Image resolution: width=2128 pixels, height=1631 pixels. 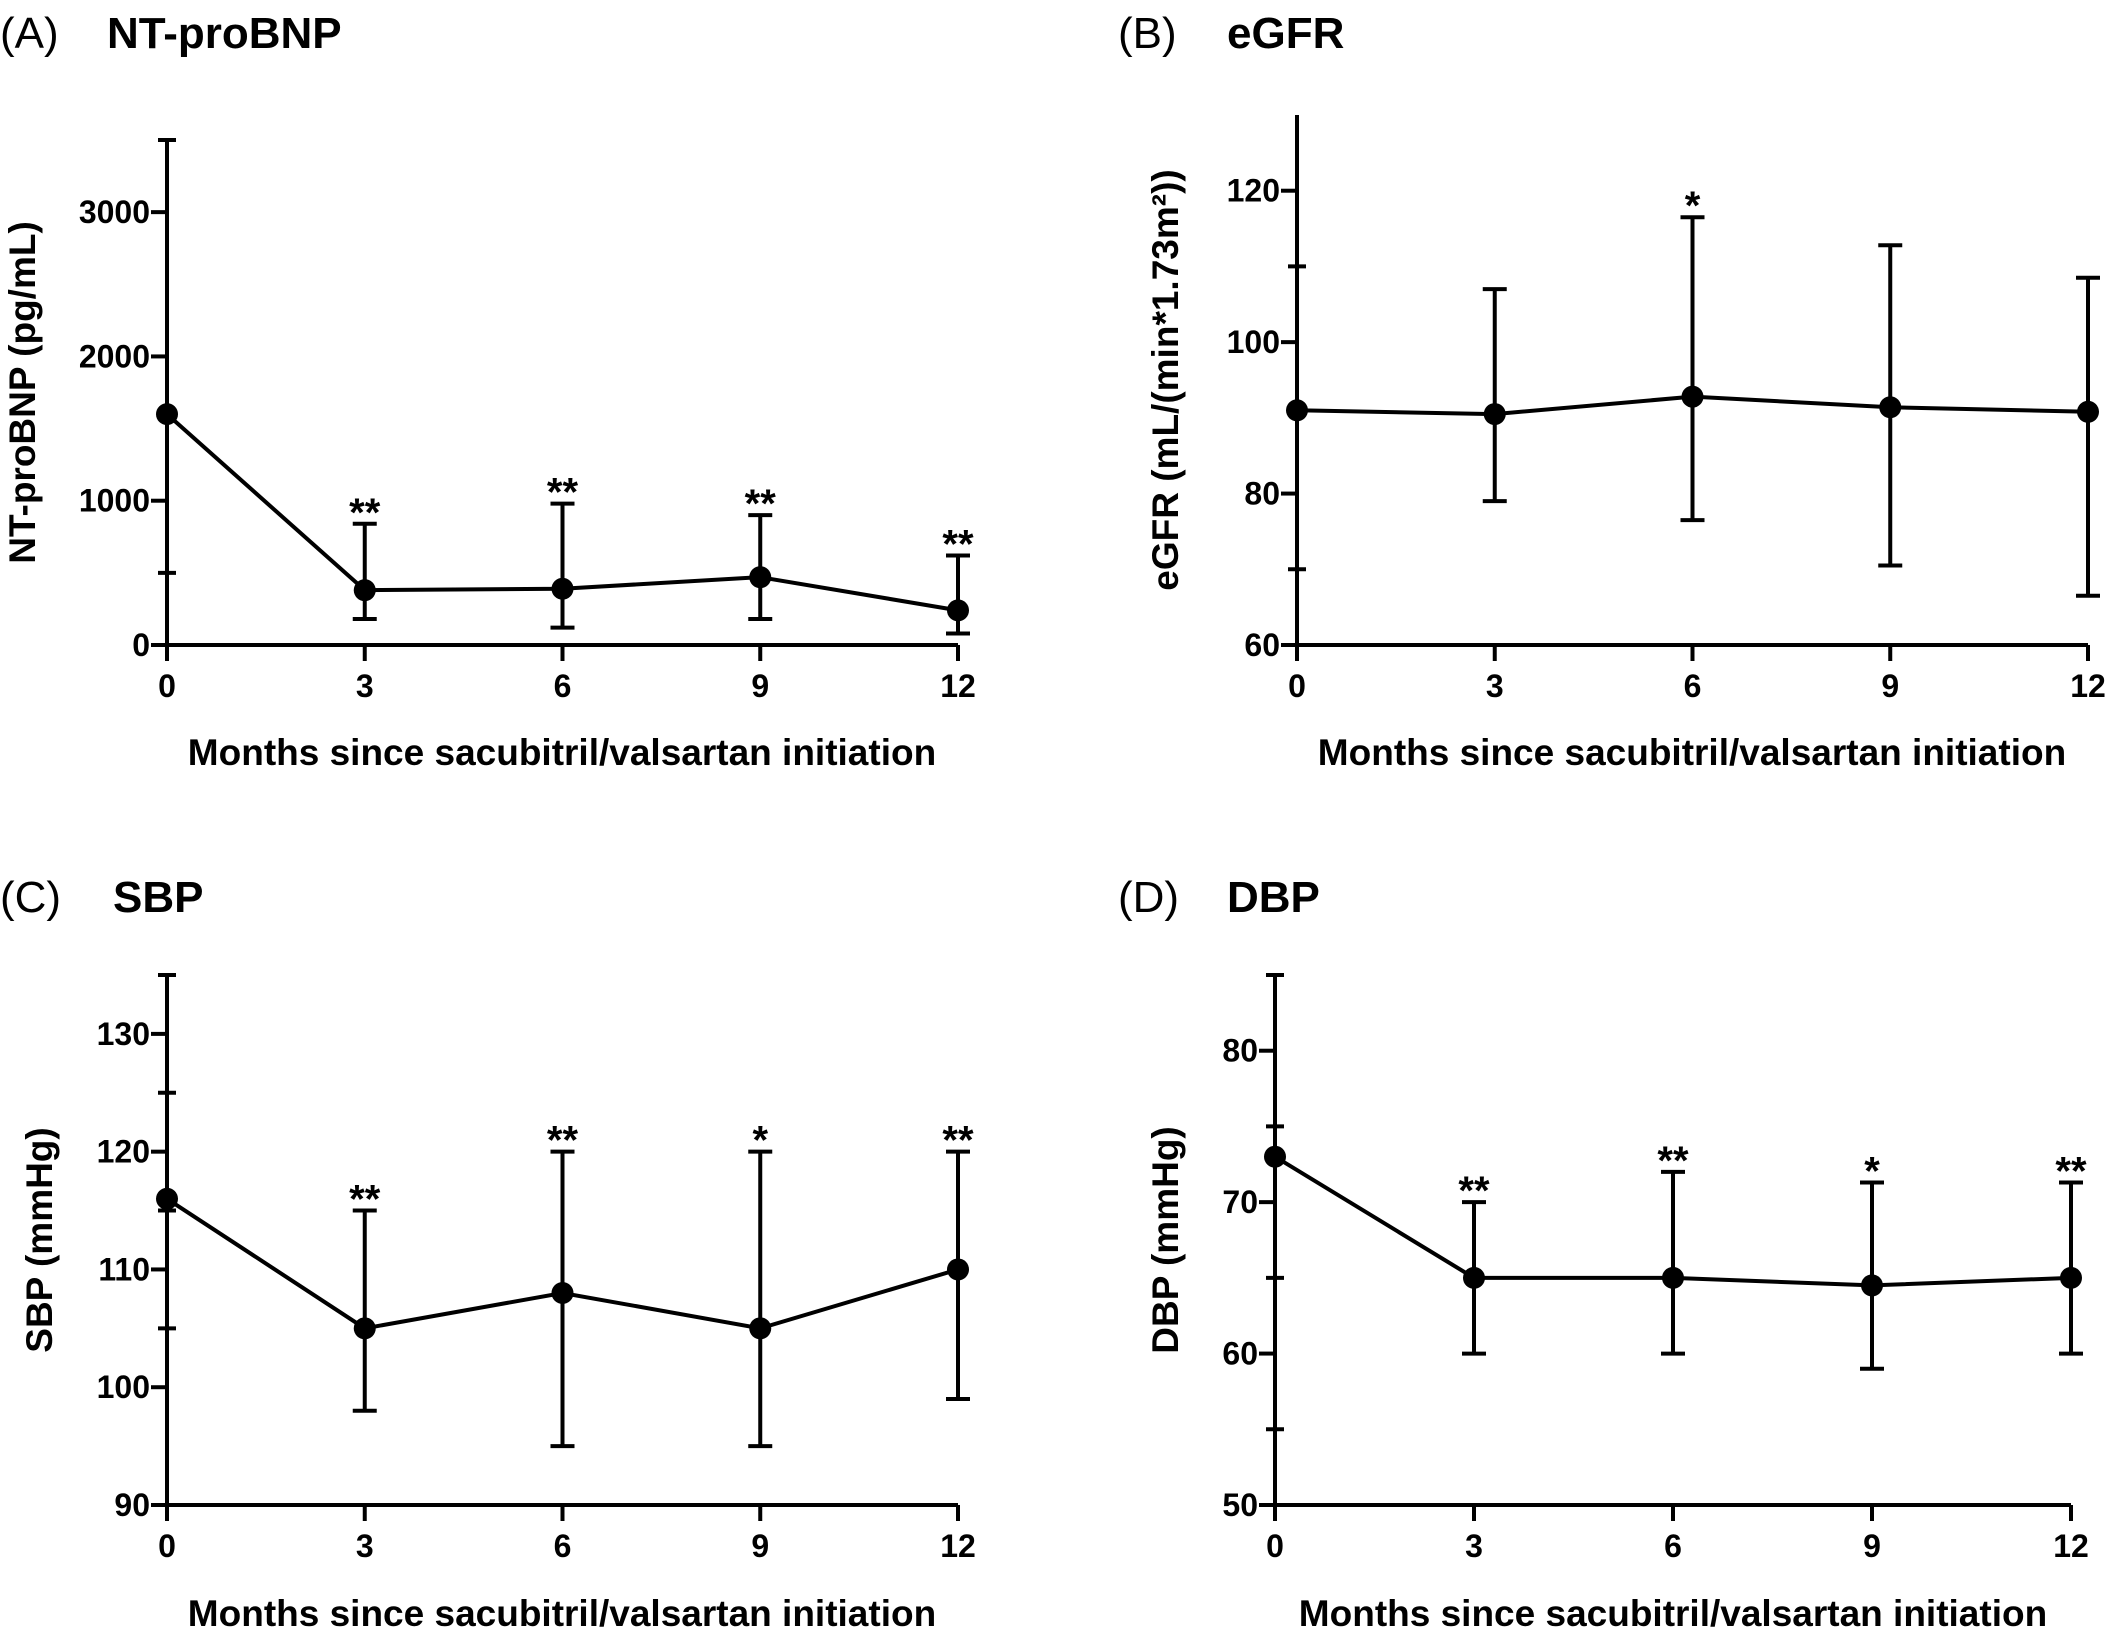 What do you see at coordinates (1240, 1505) in the screenshot?
I see `y-tick-label: 50` at bounding box center [1240, 1505].